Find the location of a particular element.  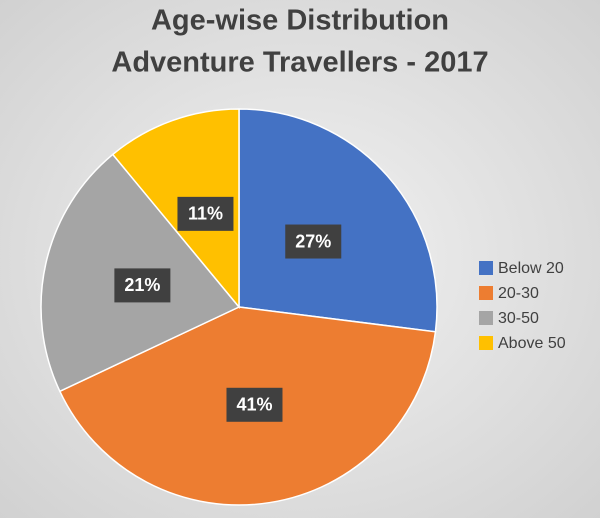

legend-label: 20-30 is located at coordinates (518, 293).